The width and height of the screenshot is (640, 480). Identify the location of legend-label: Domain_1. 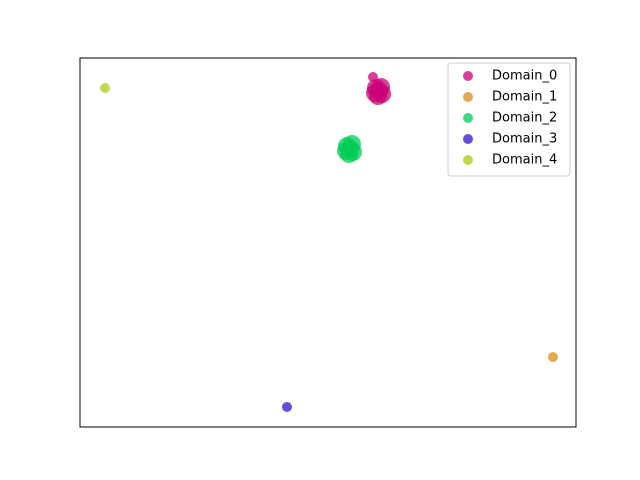
(524, 97).